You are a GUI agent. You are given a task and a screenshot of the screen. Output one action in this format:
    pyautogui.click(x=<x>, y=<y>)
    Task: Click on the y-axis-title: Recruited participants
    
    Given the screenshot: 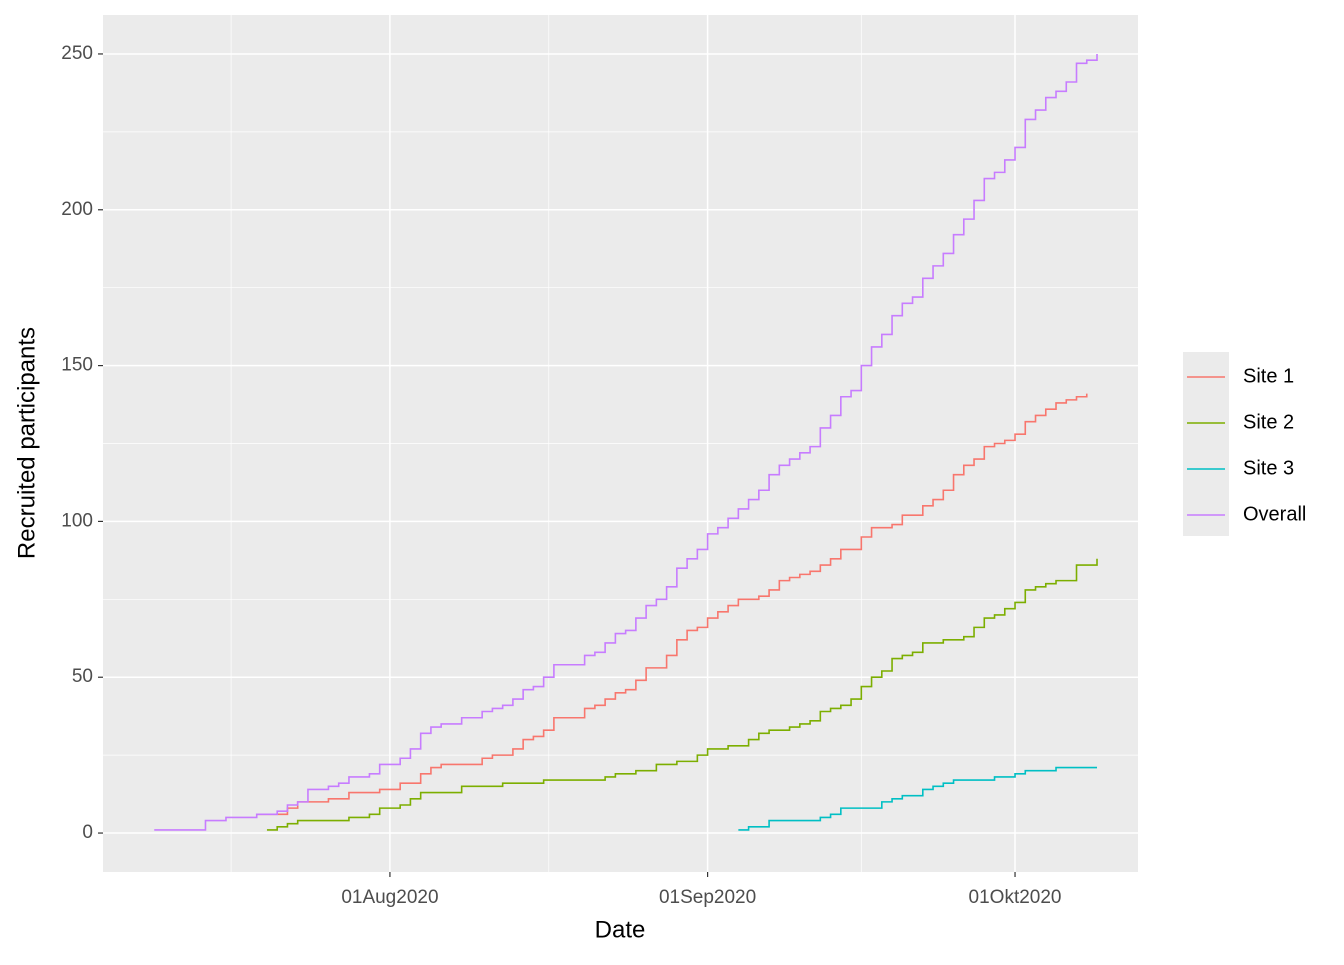 What is the action you would take?
    pyautogui.click(x=26, y=443)
    